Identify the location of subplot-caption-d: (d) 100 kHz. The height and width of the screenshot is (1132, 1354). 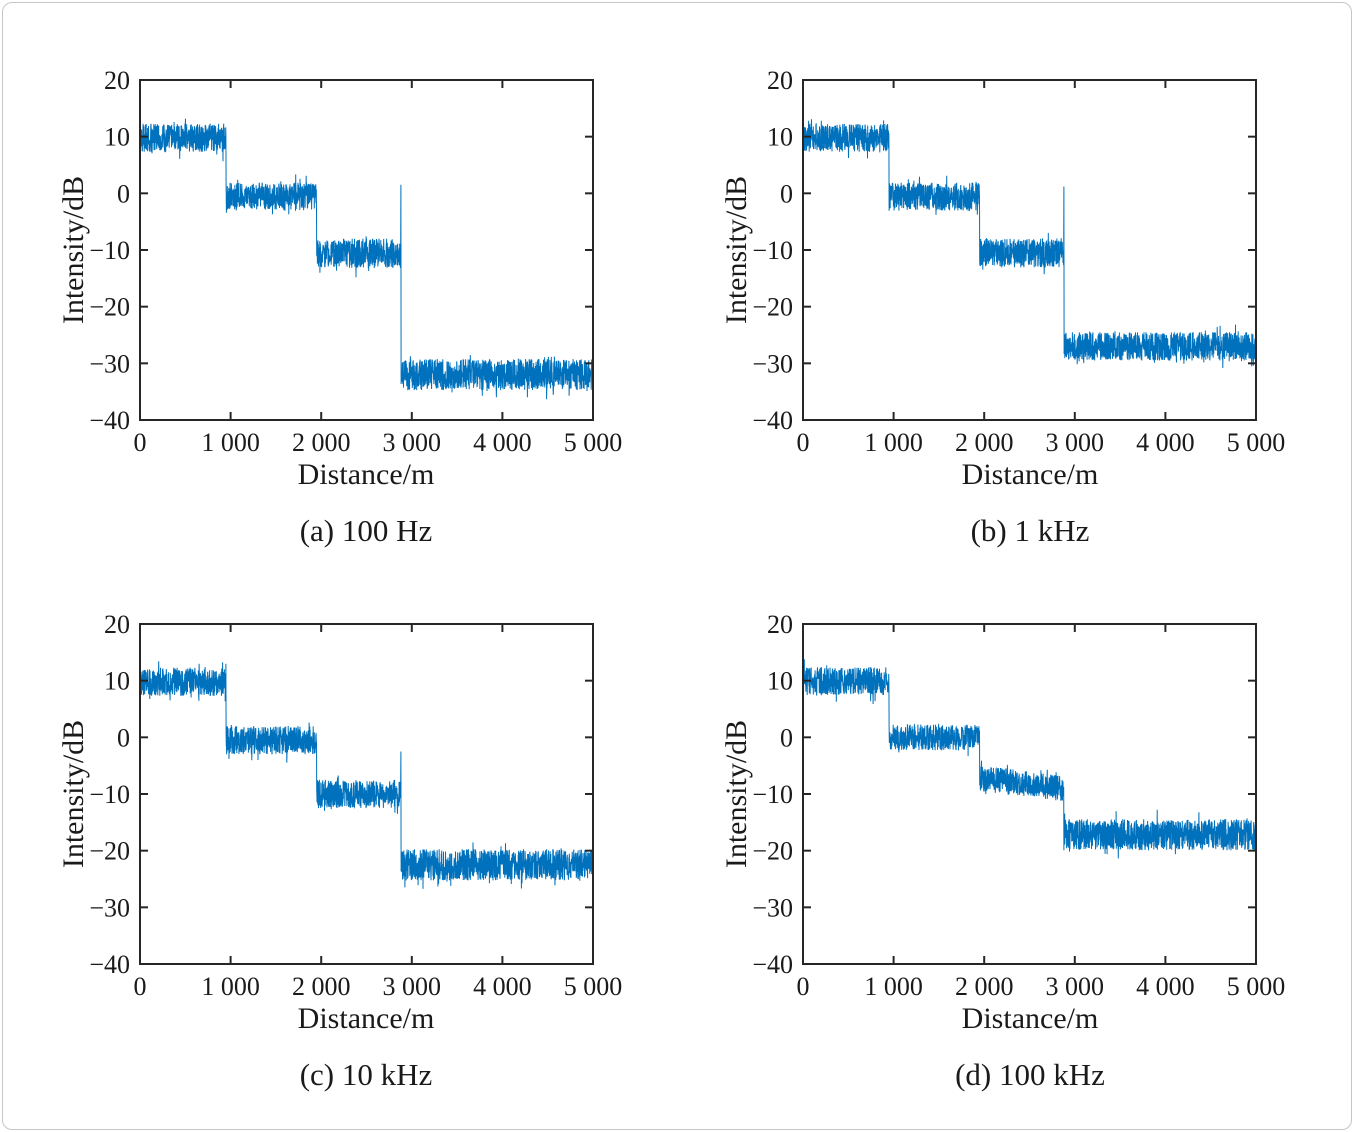
(1030, 1074).